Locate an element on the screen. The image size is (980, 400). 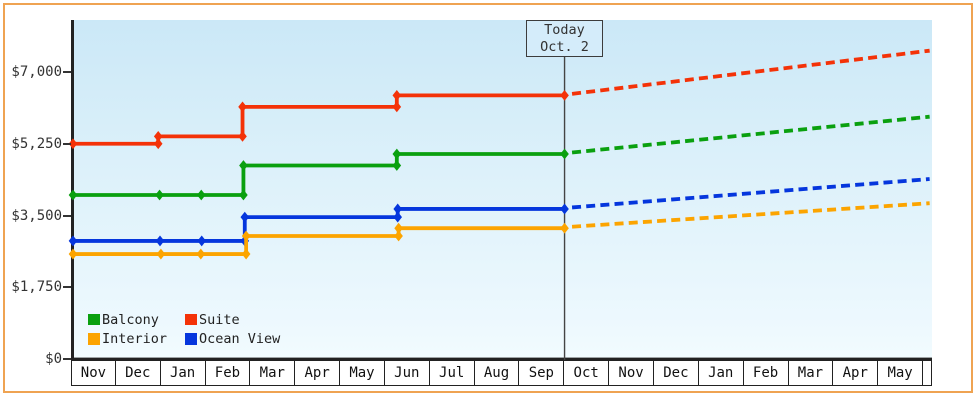
x-axis-baseline is located at coordinates (501, 358).